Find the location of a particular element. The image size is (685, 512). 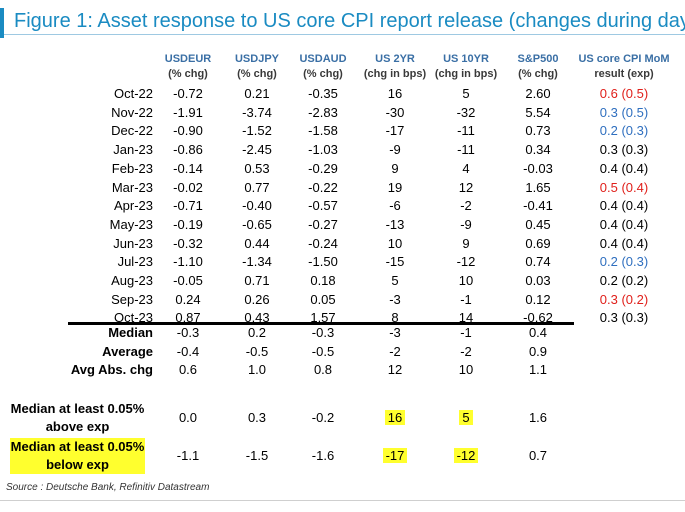

table-cell: -0.19 is located at coordinates (188, 224).